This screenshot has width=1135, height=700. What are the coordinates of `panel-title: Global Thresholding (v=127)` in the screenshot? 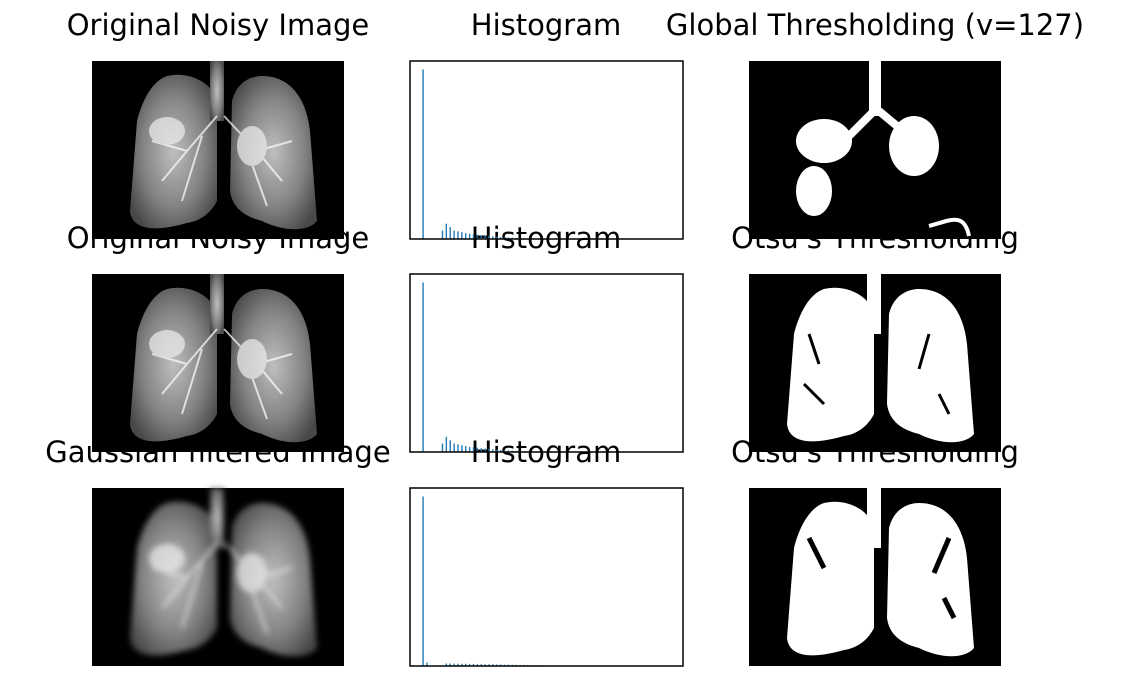 It's located at (875, 25).